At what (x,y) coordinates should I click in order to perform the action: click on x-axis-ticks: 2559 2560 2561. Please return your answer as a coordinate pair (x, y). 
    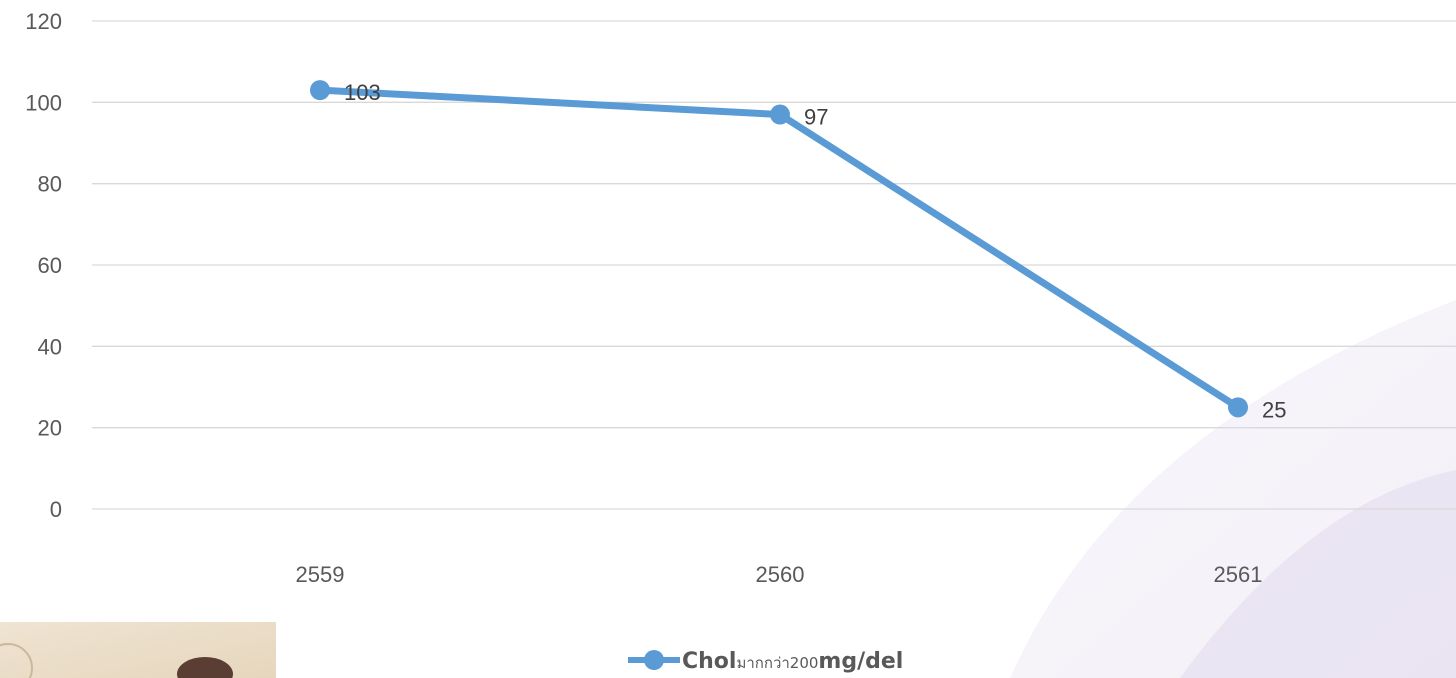
    Looking at the image, I should click on (779, 574).